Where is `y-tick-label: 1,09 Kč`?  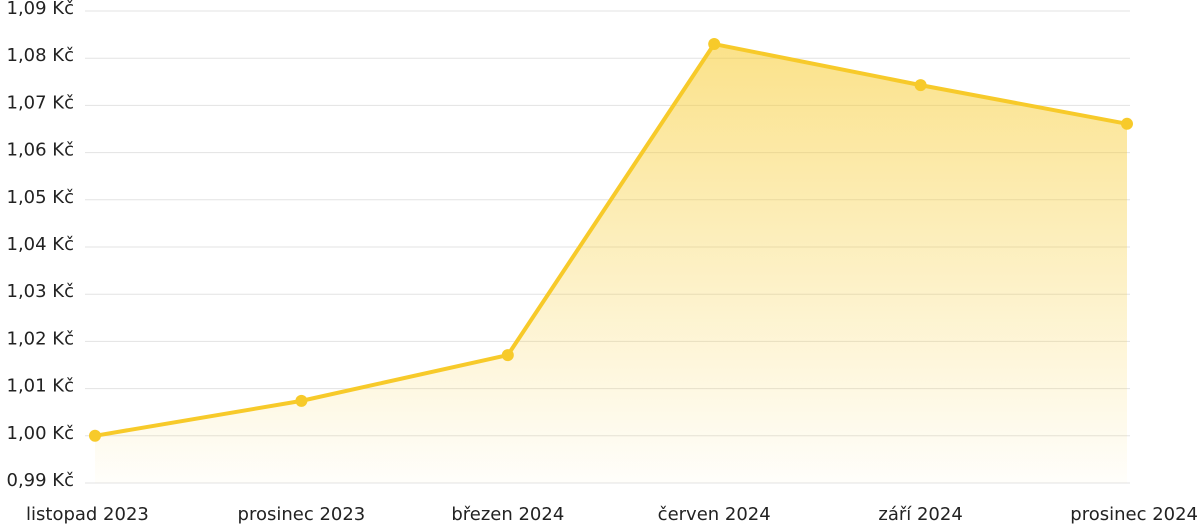
y-tick-label: 1,09 Kč is located at coordinates (41, 9).